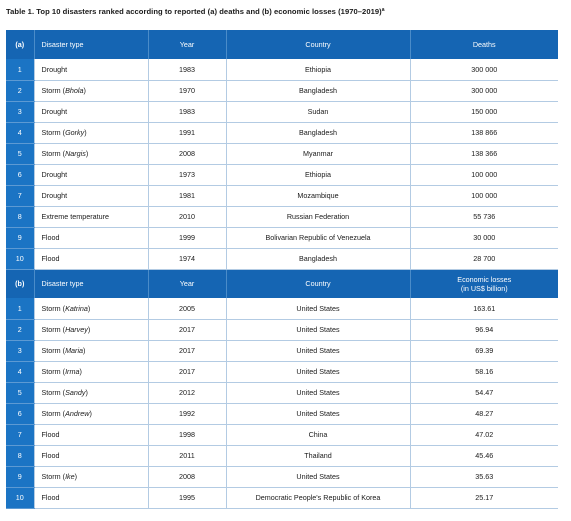  What do you see at coordinates (90, 283) in the screenshot?
I see `header-disaster-type: Disaster type` at bounding box center [90, 283].